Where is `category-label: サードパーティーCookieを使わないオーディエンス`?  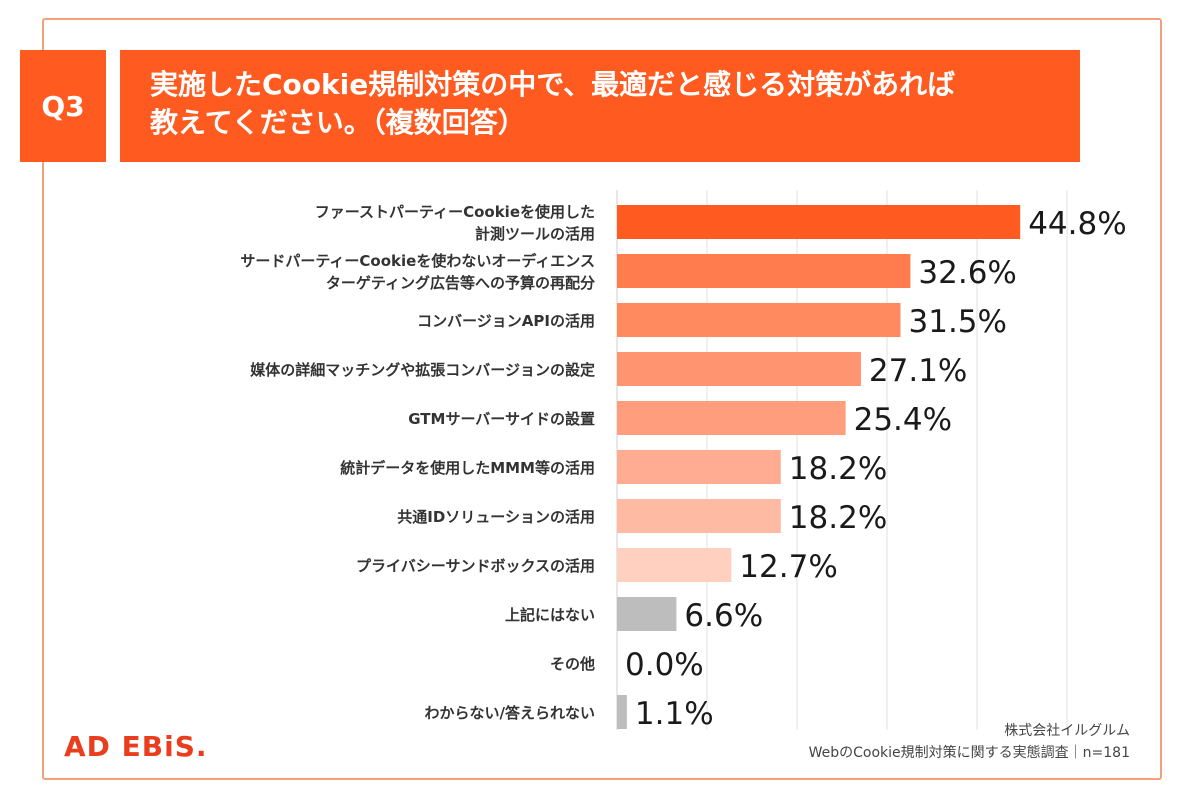 category-label: サードパーティーCookieを使わないオーディエンス is located at coordinates (417, 261).